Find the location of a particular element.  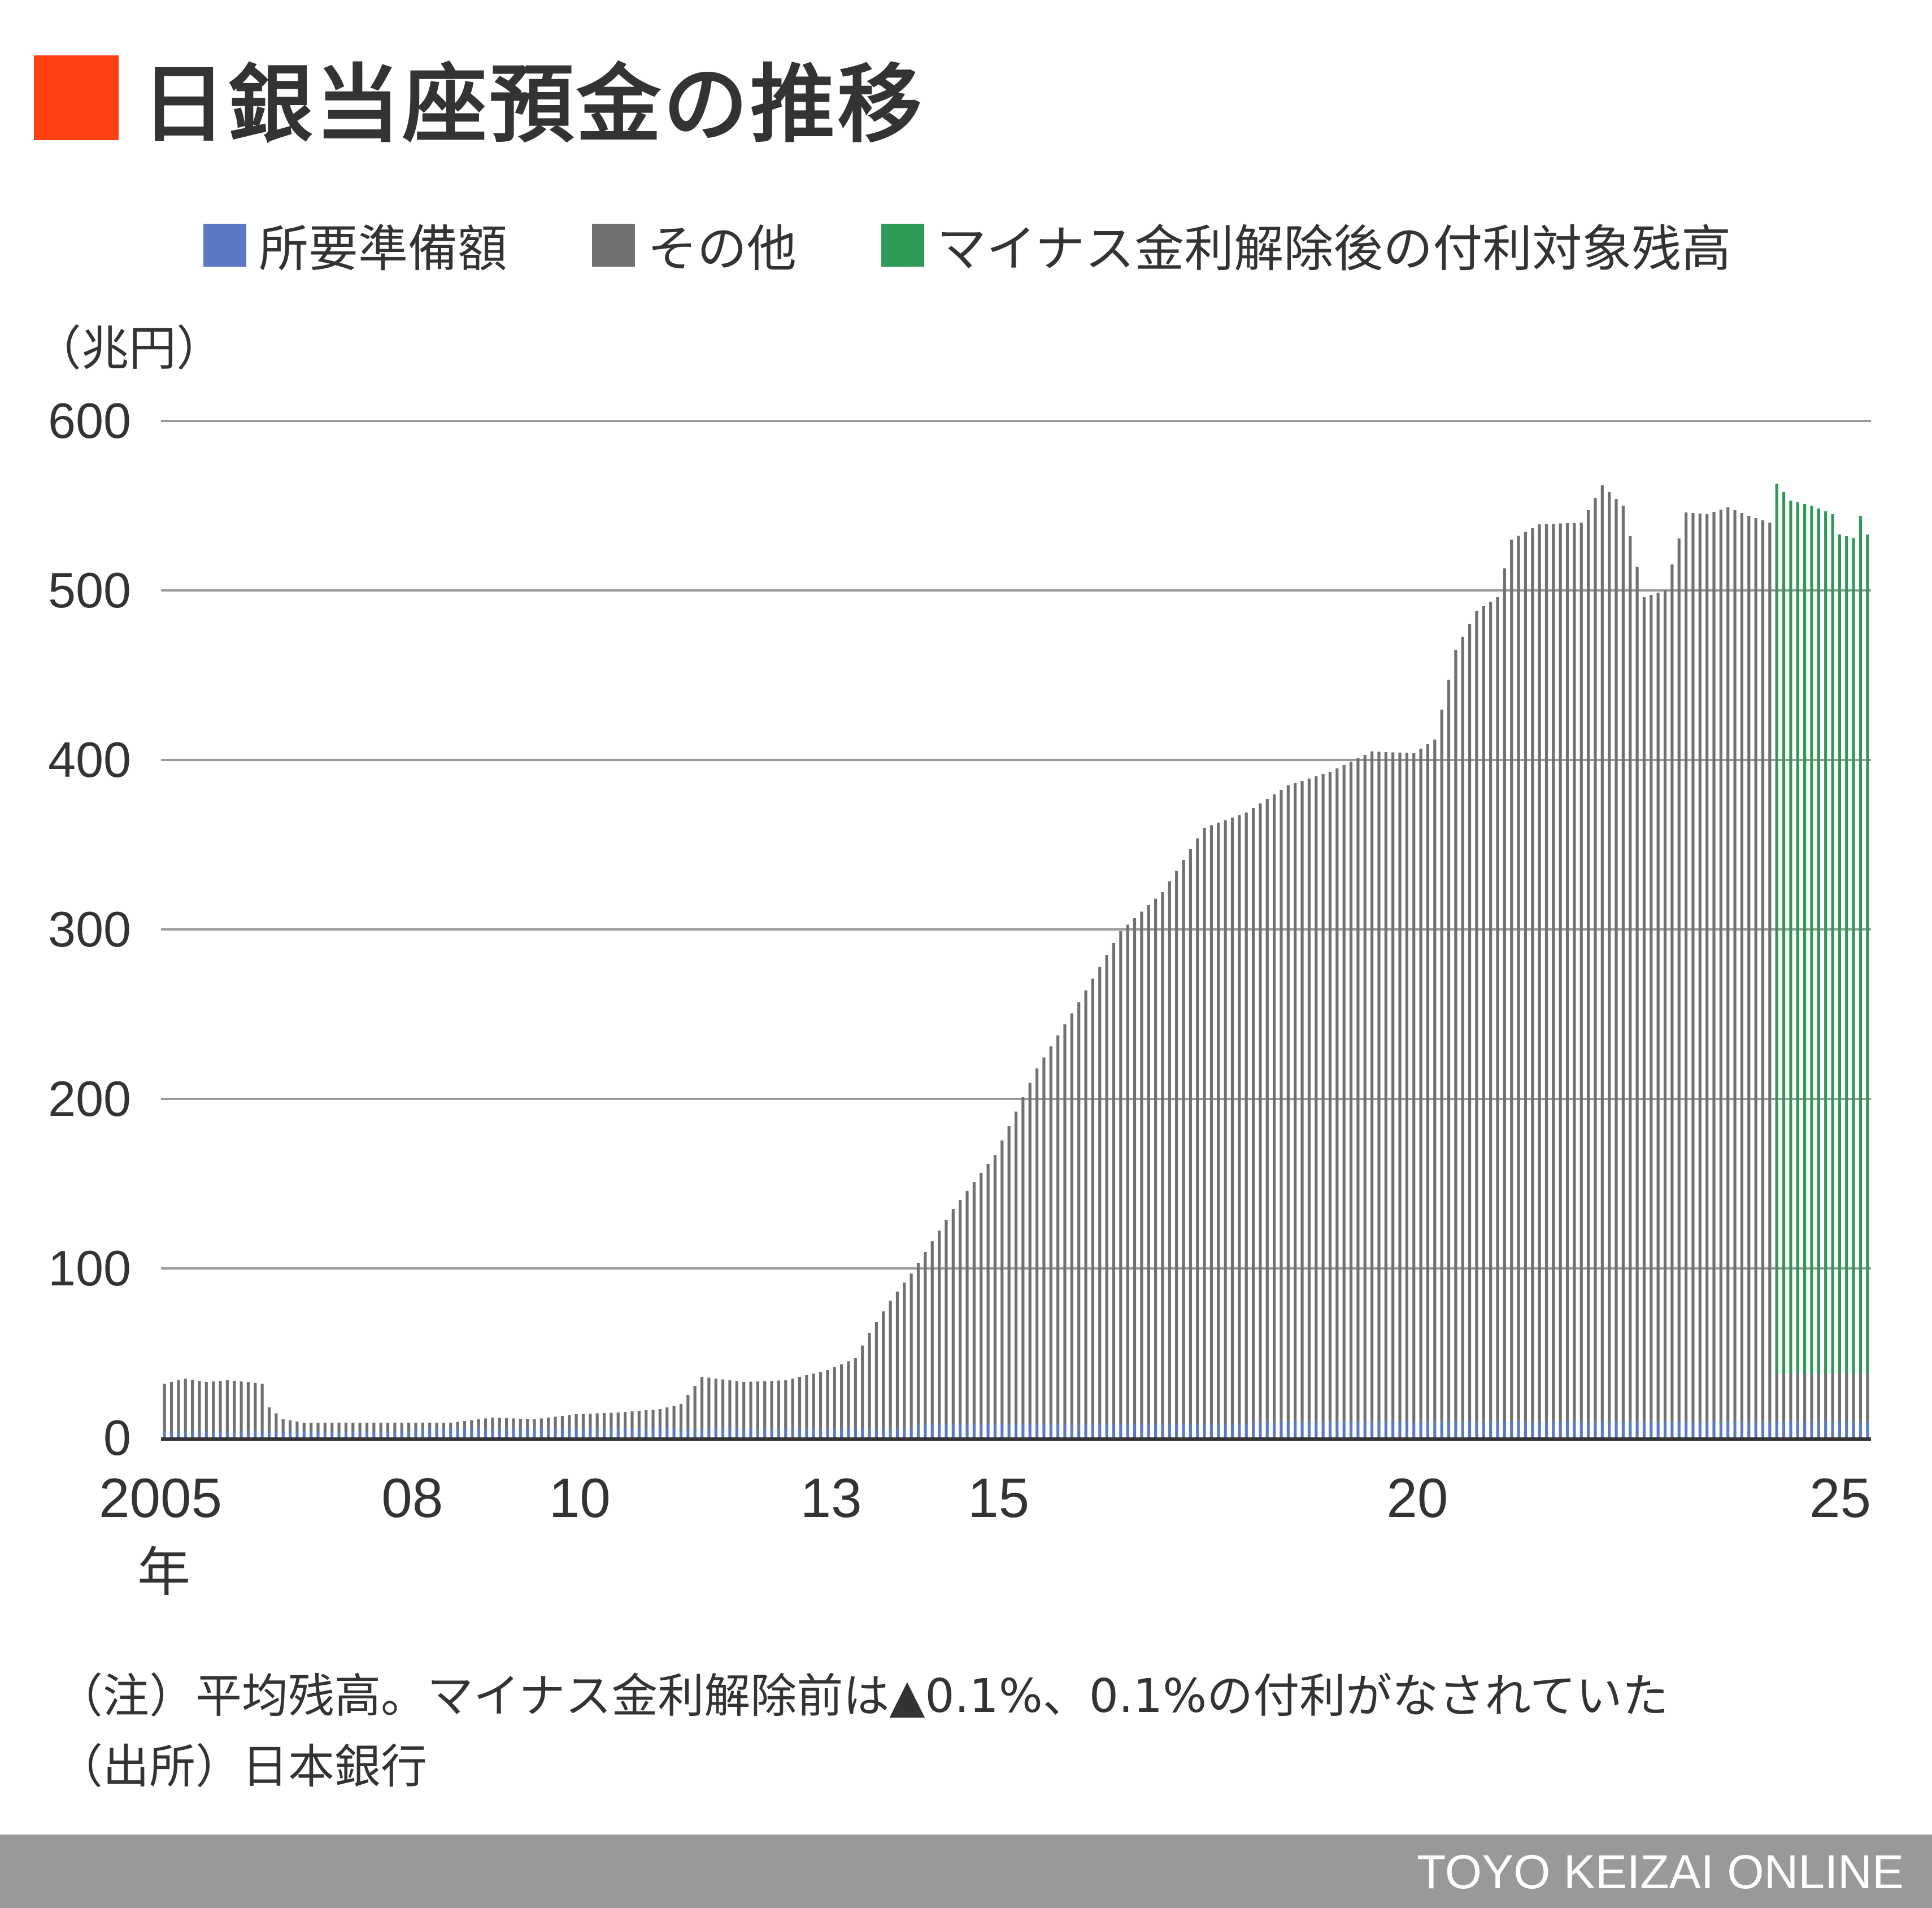

legend-item-required-reserves: 所要準備額 is located at coordinates (355, 245).